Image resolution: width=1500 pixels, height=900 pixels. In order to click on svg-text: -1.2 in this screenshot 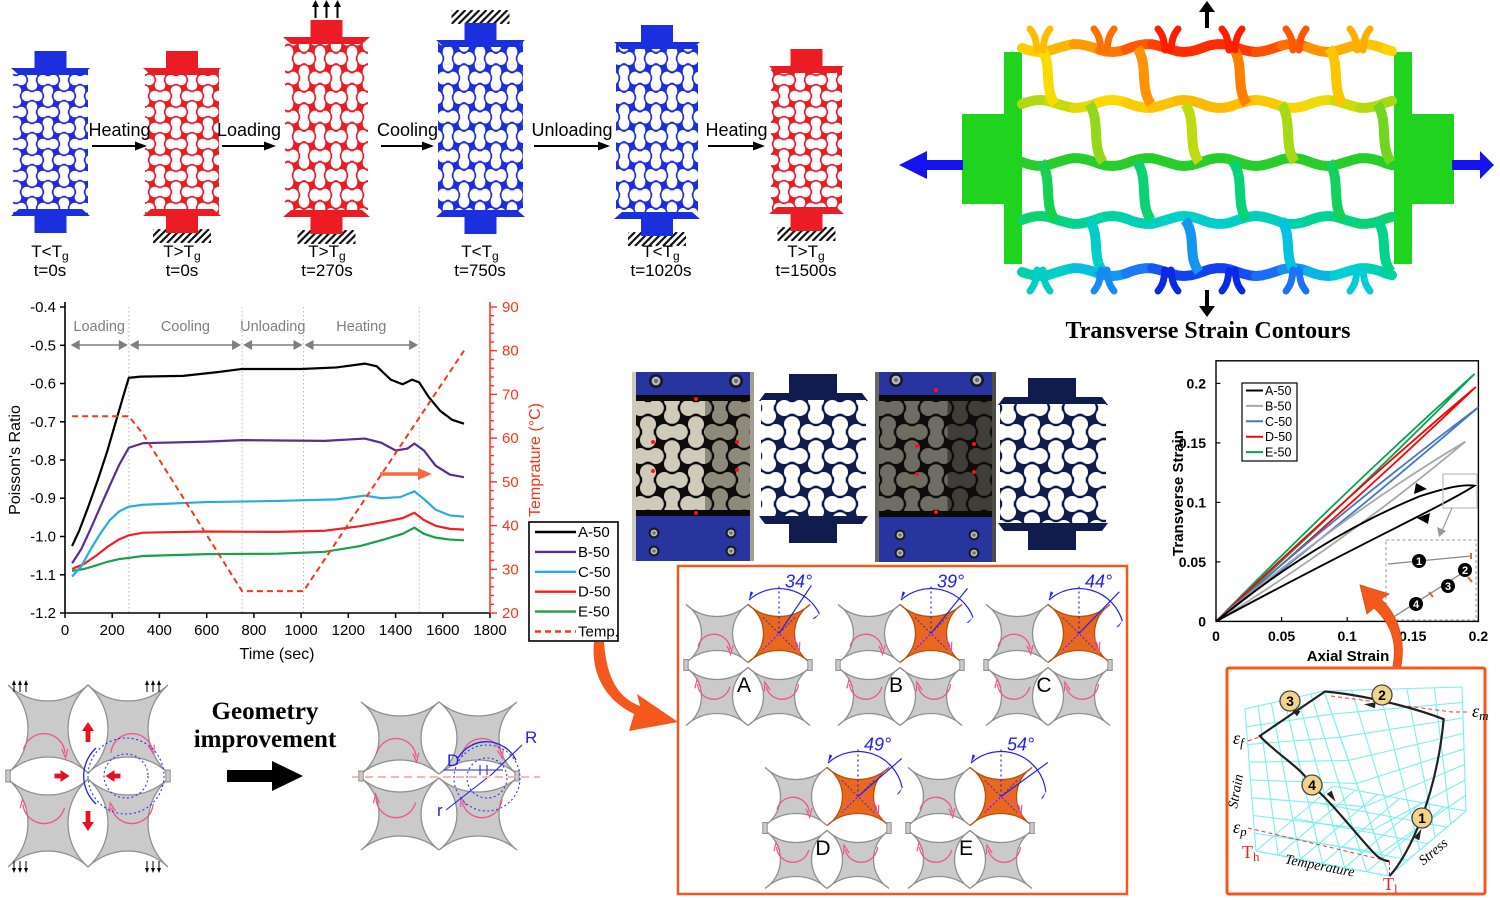, I will do `click(43, 613)`.